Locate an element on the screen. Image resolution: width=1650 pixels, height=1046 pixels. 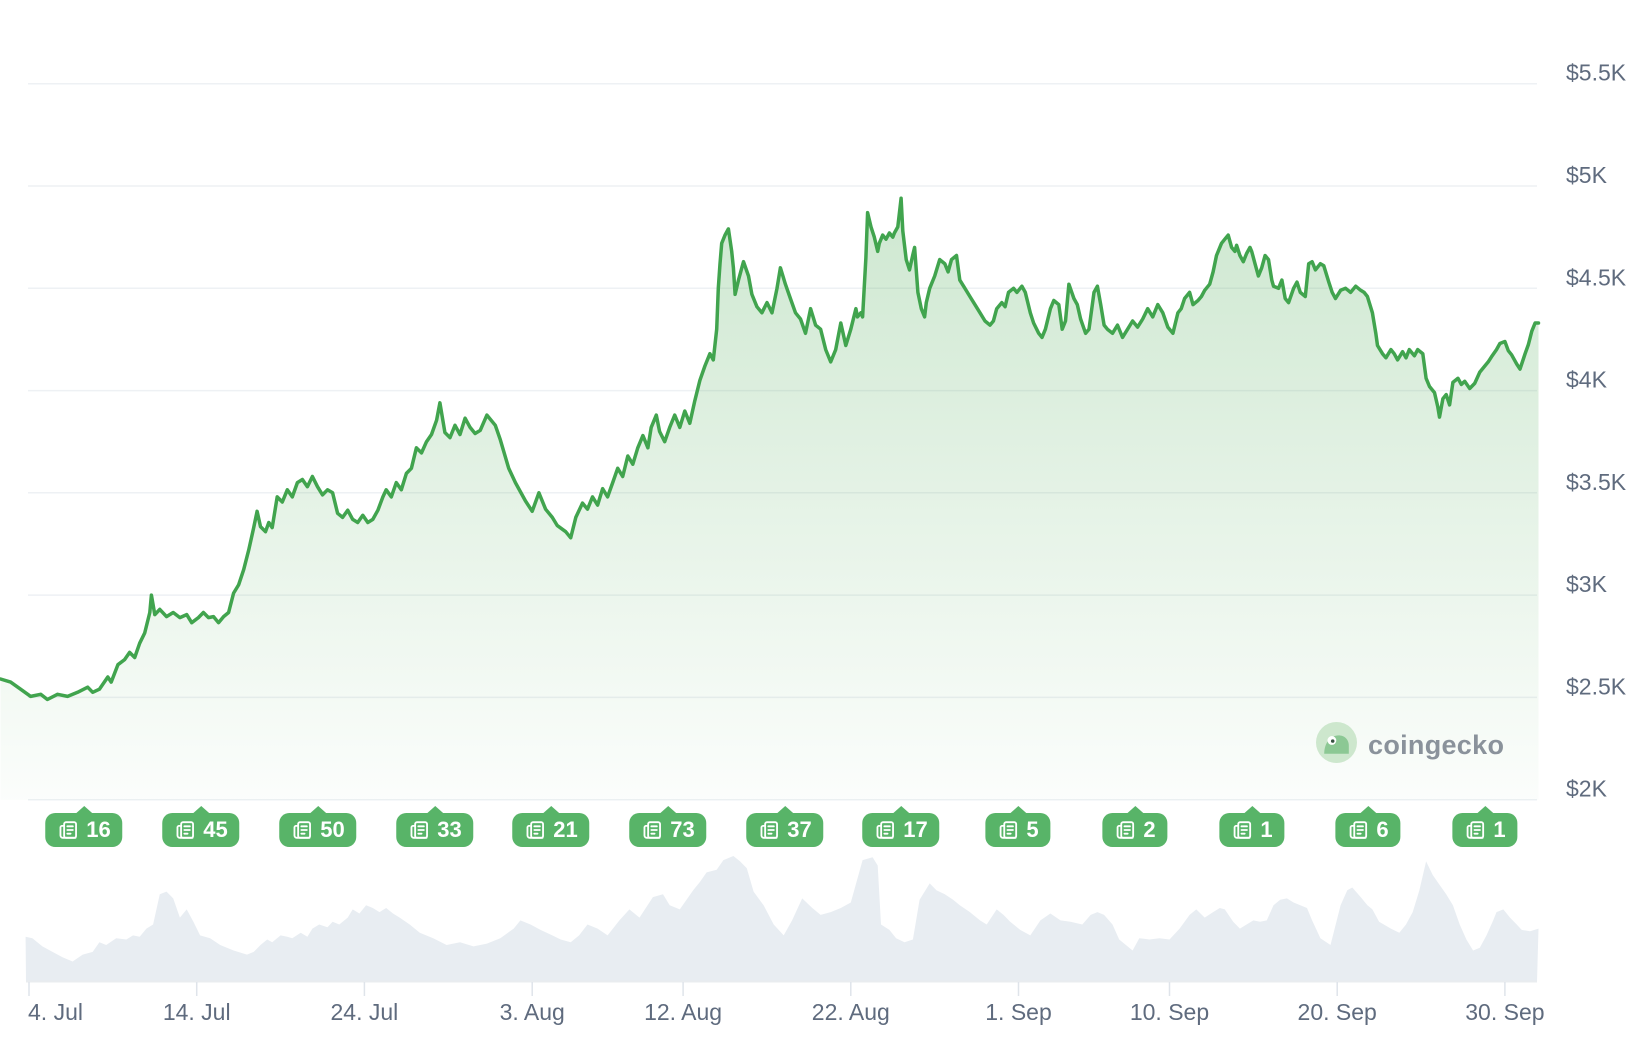
news-badge: 5 is located at coordinates (1018, 826).